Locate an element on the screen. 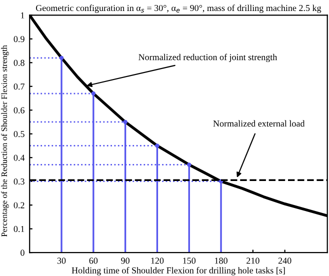  x-tick-label: 180 is located at coordinates (221, 261).